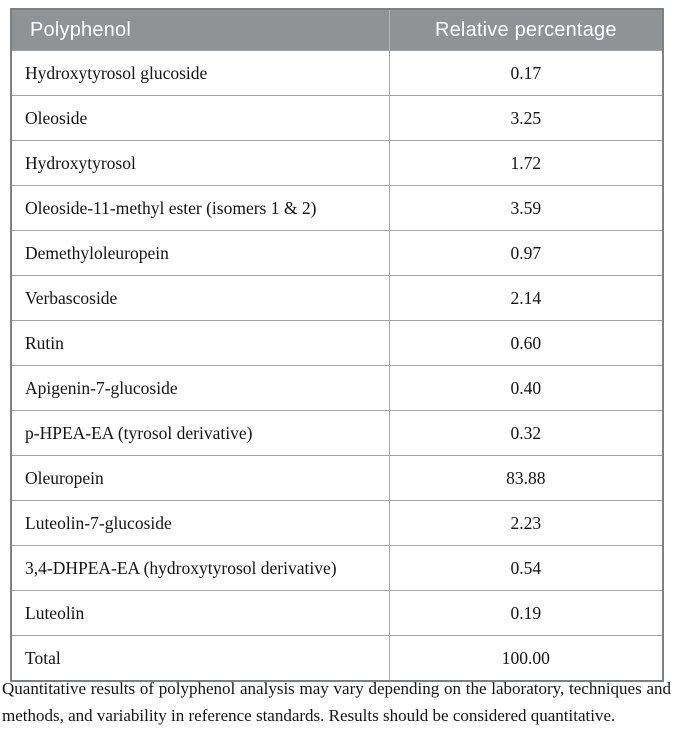  I want to click on table-row: Luteolin 0.19, so click(337, 613).